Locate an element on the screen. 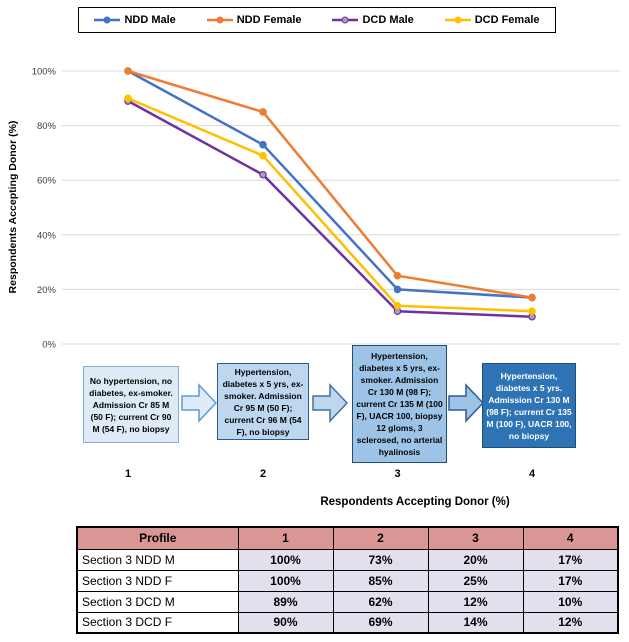 This screenshot has height=642, width=629. table-header-cell: 4 is located at coordinates (570, 538).